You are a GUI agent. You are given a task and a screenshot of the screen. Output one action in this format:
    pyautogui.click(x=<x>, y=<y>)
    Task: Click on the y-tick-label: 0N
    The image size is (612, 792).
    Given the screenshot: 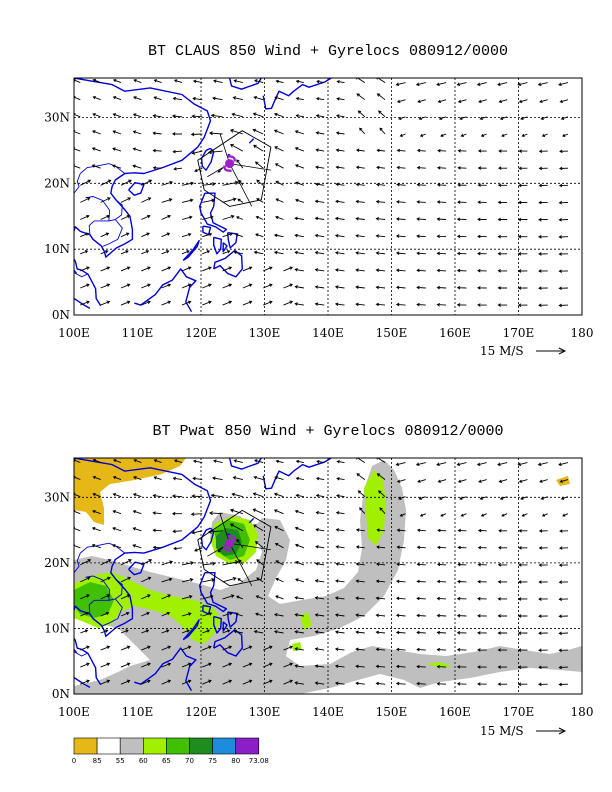 What is the action you would take?
    pyautogui.click(x=61, y=315)
    